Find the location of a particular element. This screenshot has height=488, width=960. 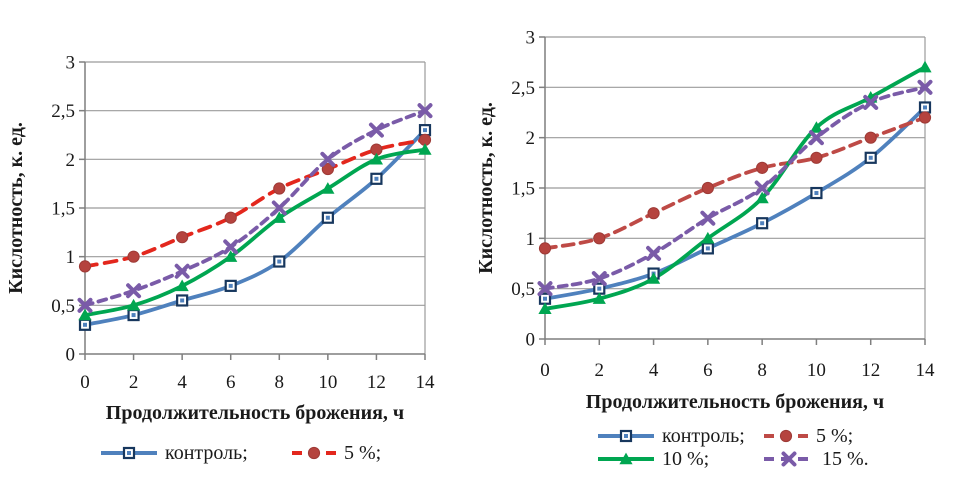

series-2-markers is located at coordinates (255, 232).